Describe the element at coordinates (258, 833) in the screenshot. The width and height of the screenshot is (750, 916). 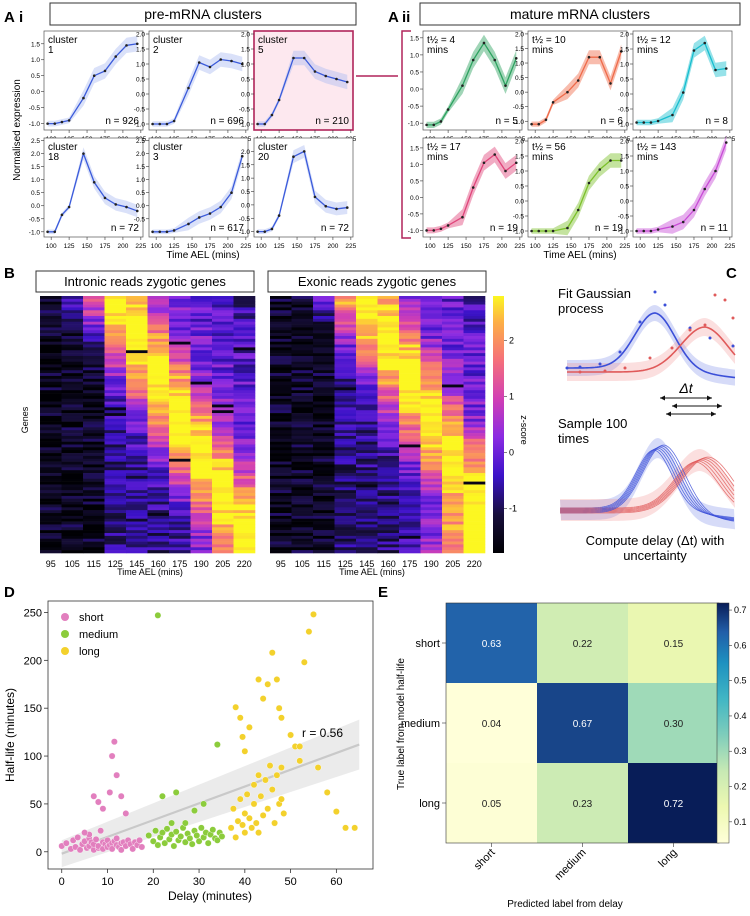
I see `d-point-long` at that location.